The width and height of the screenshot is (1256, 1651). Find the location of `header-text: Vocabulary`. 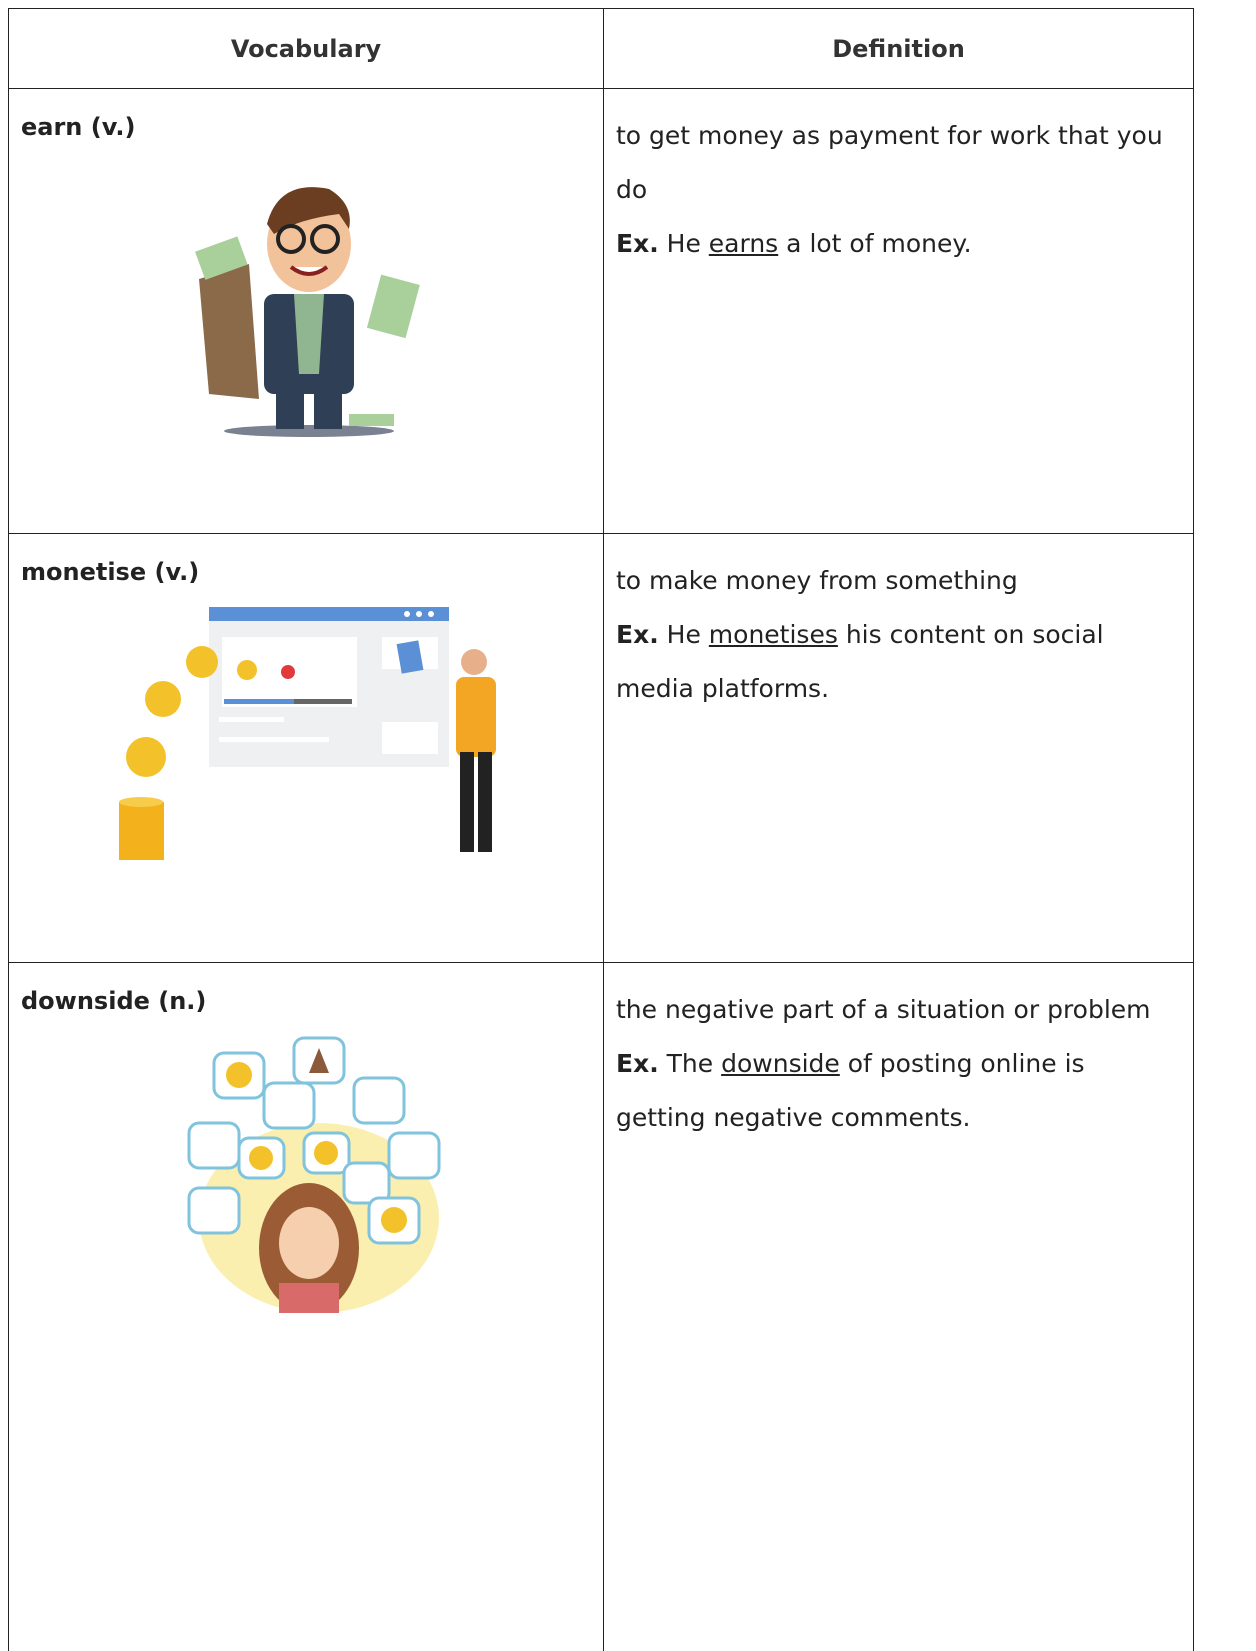

header-text: Vocabulary is located at coordinates (306, 49).